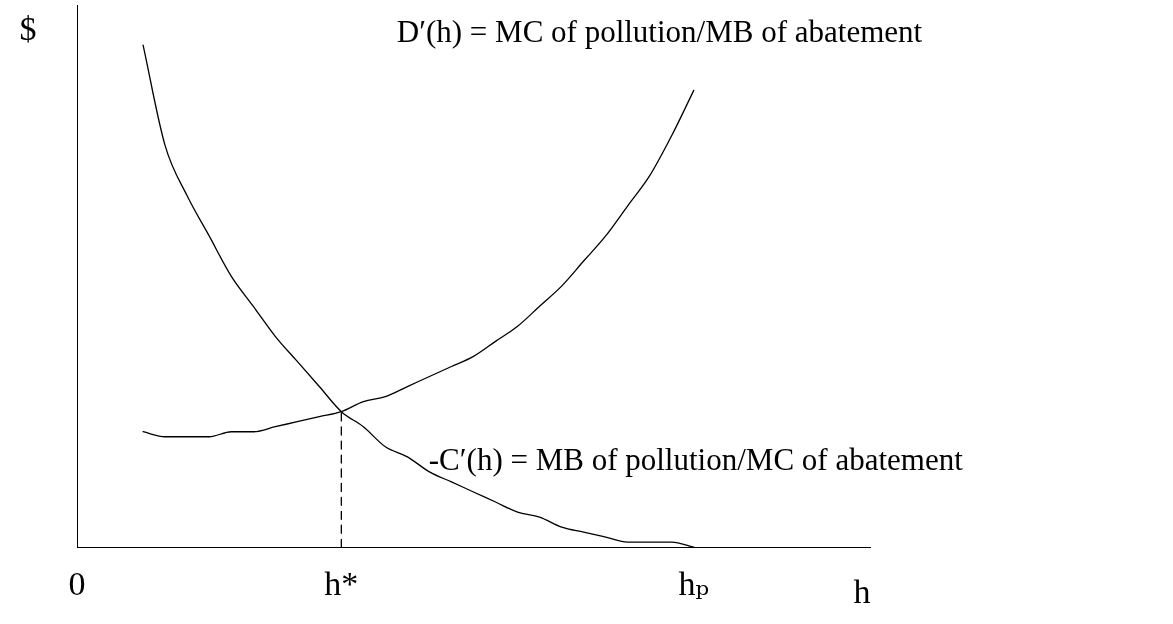 The image size is (1173, 624). What do you see at coordinates (341, 583) in the screenshot?
I see `x-tick-label: h*` at bounding box center [341, 583].